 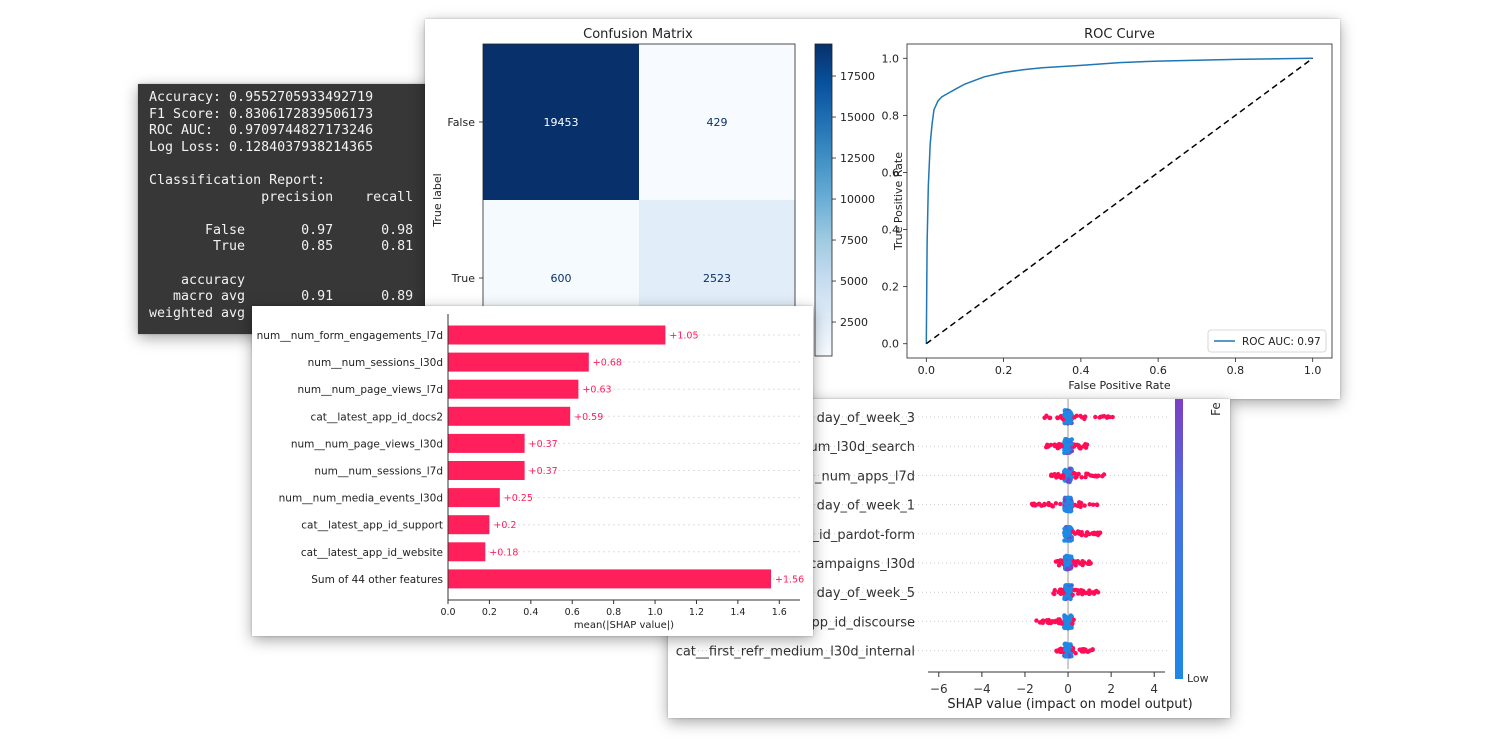 What do you see at coordinates (779, 612) in the screenshot?
I see `shap-bar-xtick-label: 1.6` at bounding box center [779, 612].